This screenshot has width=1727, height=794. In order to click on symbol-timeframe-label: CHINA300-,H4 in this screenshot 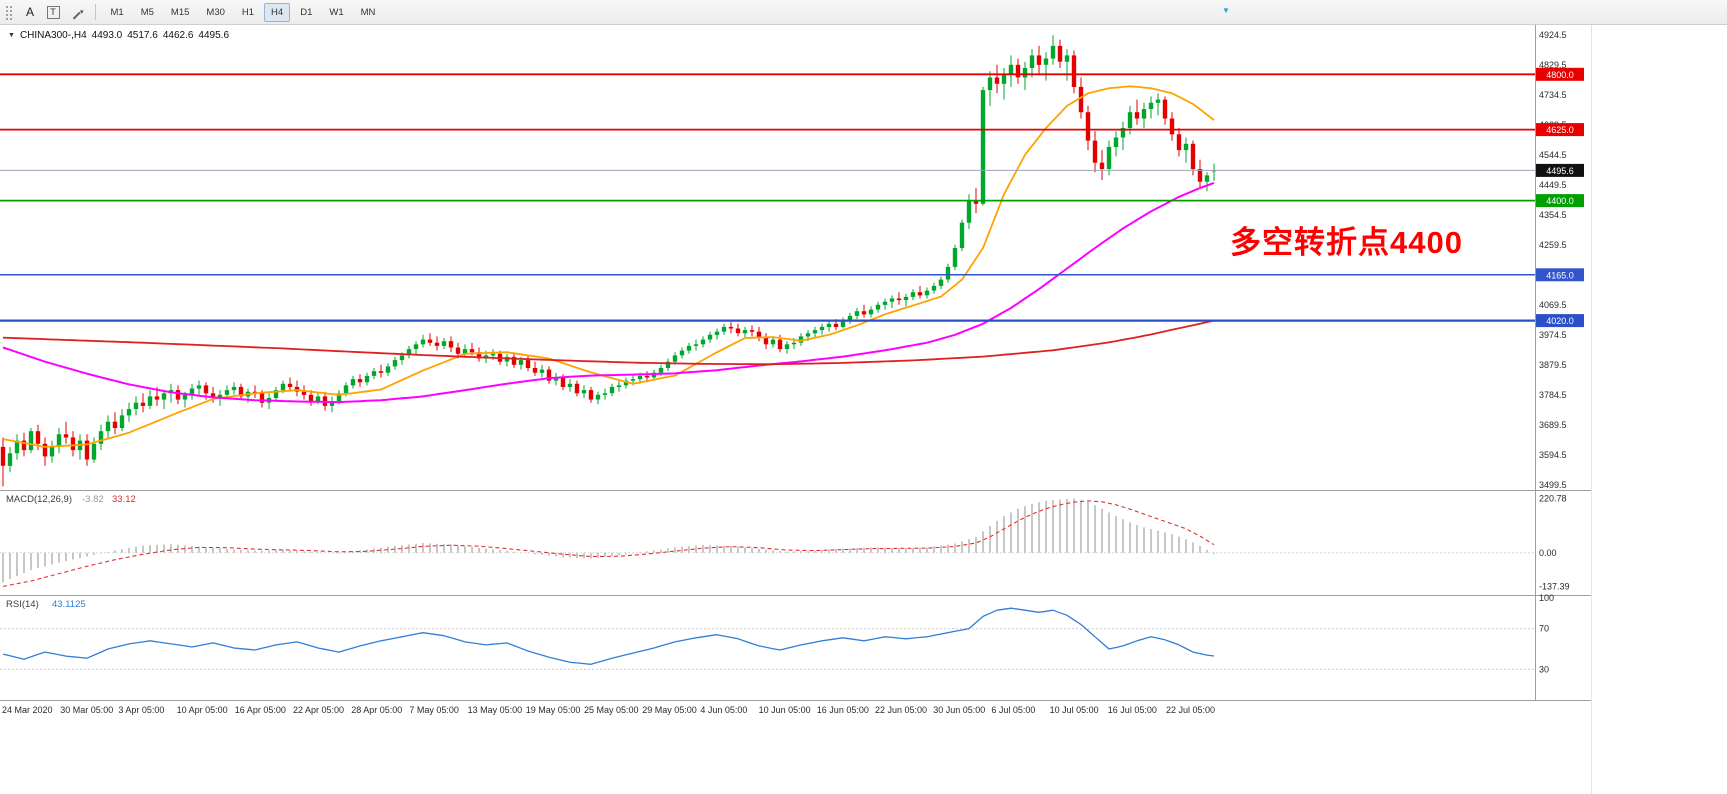, I will do `click(53, 35)`.